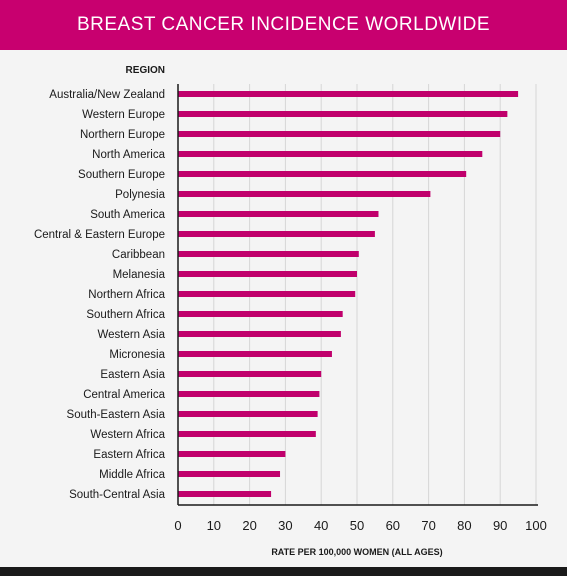 This screenshot has width=567, height=576. Describe the element at coordinates (125, 315) in the screenshot. I see `category-label: Southern Africa` at that location.